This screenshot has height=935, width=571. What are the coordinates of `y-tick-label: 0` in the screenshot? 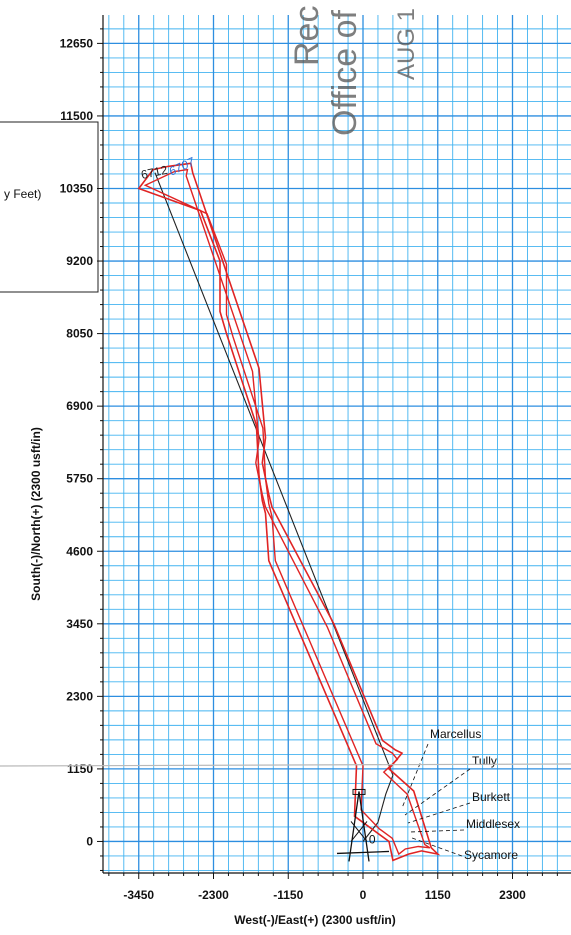 It's located at (89, 841).